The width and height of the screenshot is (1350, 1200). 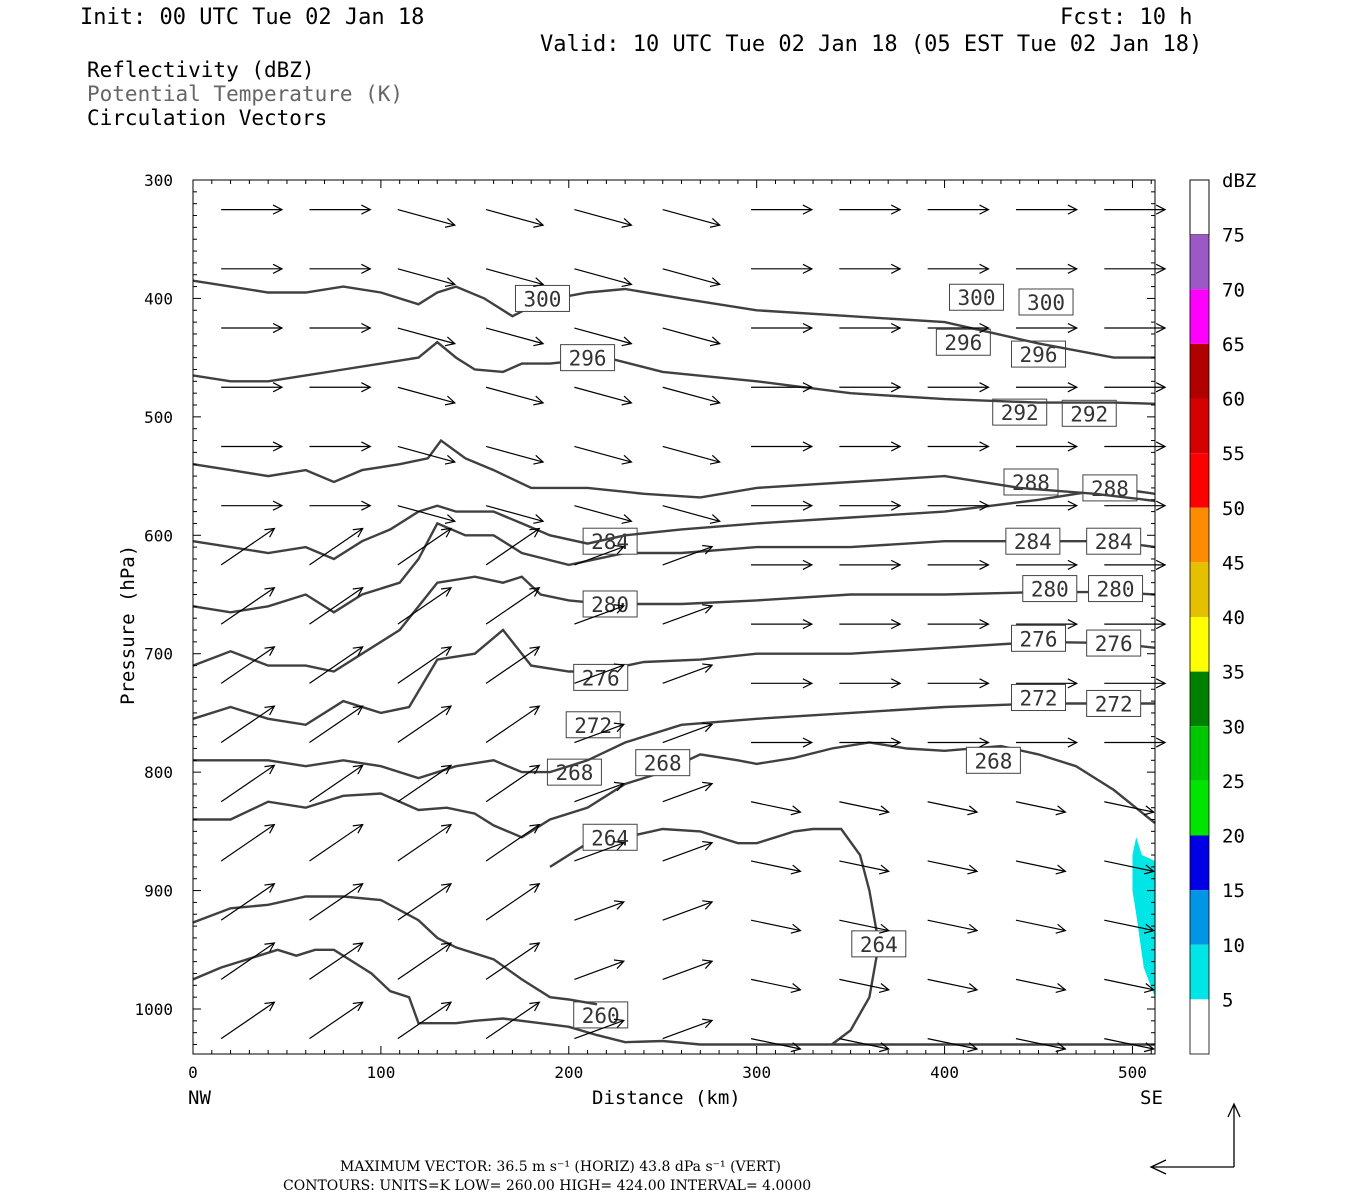 I want to click on contour-label-280-2: 280, so click(x=1116, y=590).